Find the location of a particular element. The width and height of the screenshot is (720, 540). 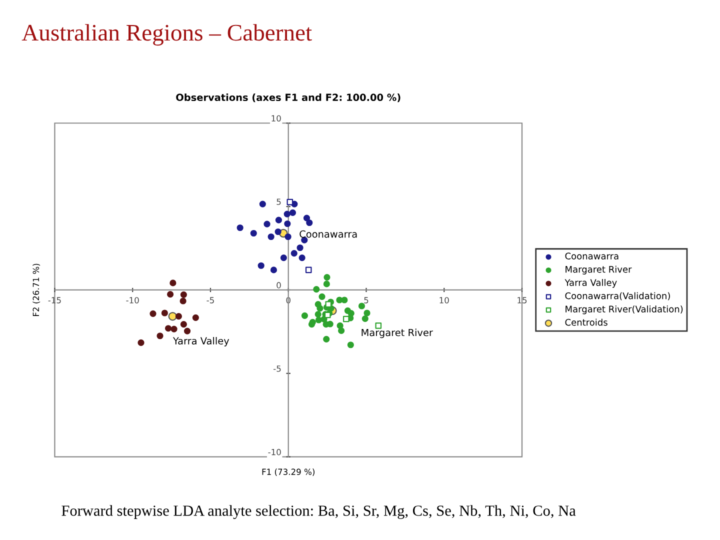

annotation: Coonawarra is located at coordinates (328, 234).